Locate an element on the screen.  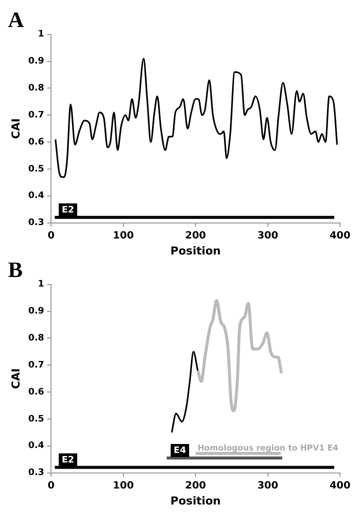
chart-title: A is located at coordinates (16, 19).